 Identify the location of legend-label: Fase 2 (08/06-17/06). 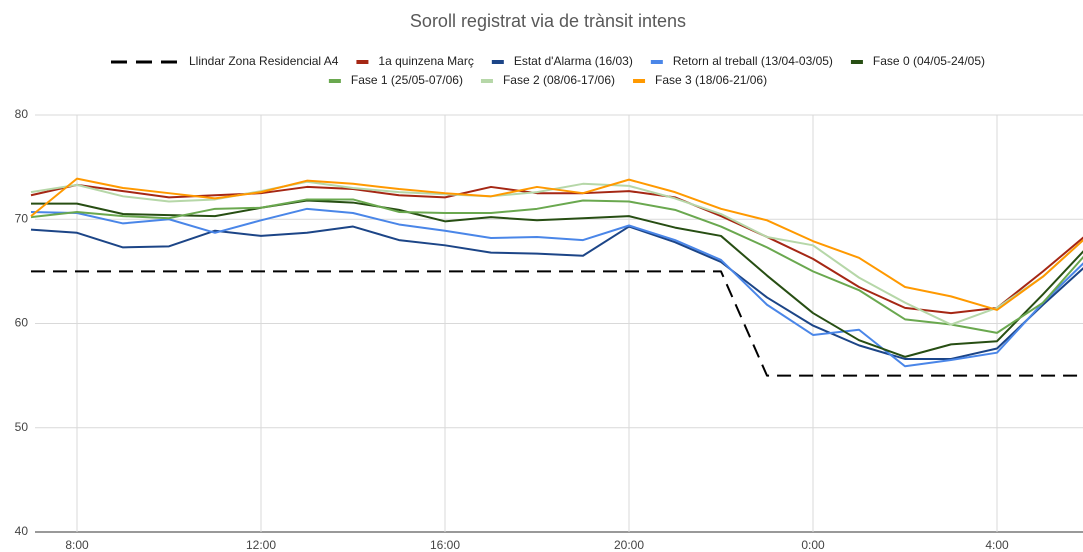
(559, 80).